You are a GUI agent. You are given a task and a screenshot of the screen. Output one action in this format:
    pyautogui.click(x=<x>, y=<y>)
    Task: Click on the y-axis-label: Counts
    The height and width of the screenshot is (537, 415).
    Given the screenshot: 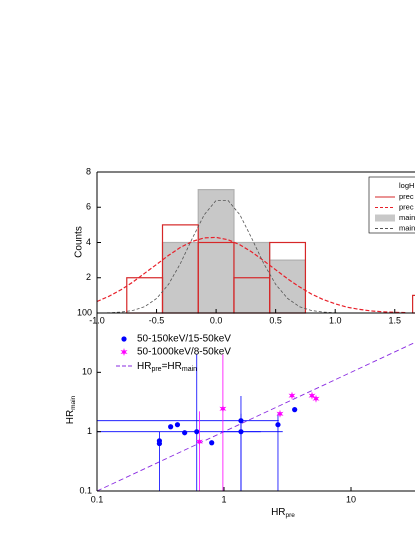 What is the action you would take?
    pyautogui.click(x=79, y=242)
    